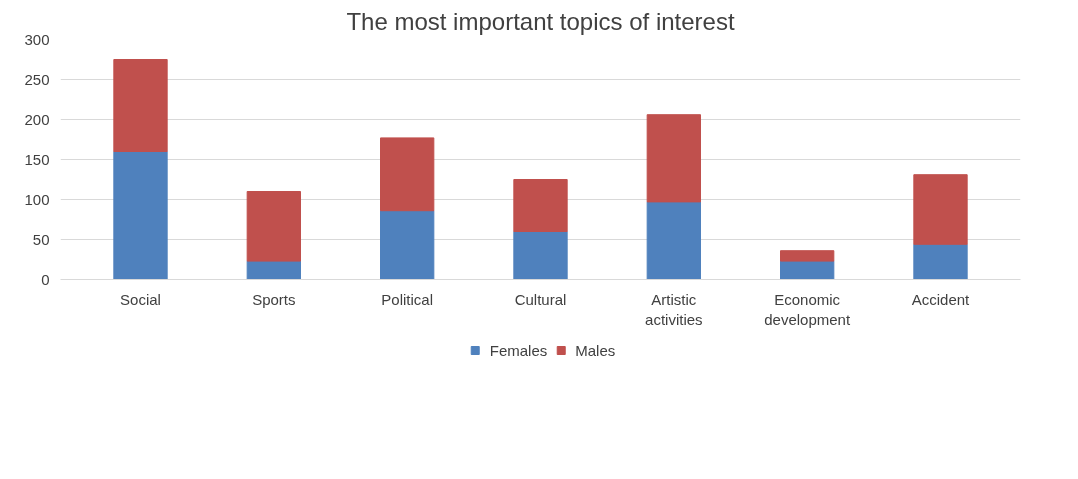 The image size is (1078, 479). I want to click on x-tick-label: Sports, so click(274, 299).